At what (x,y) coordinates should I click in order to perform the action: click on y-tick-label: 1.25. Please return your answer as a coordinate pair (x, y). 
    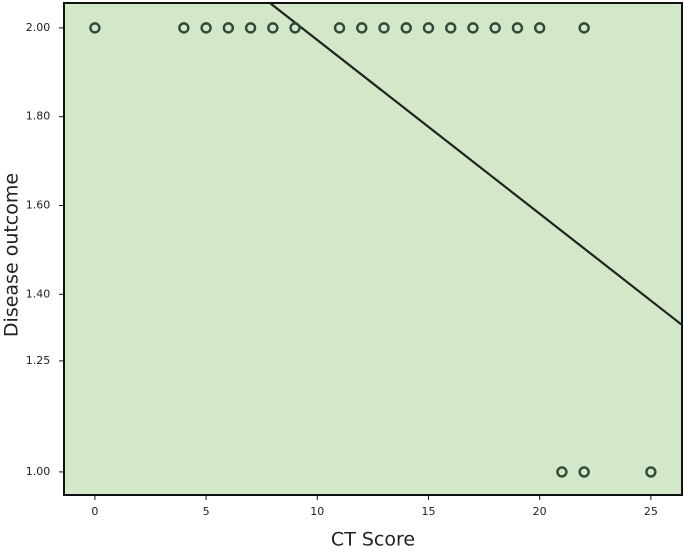
    Looking at the image, I should click on (38, 360).